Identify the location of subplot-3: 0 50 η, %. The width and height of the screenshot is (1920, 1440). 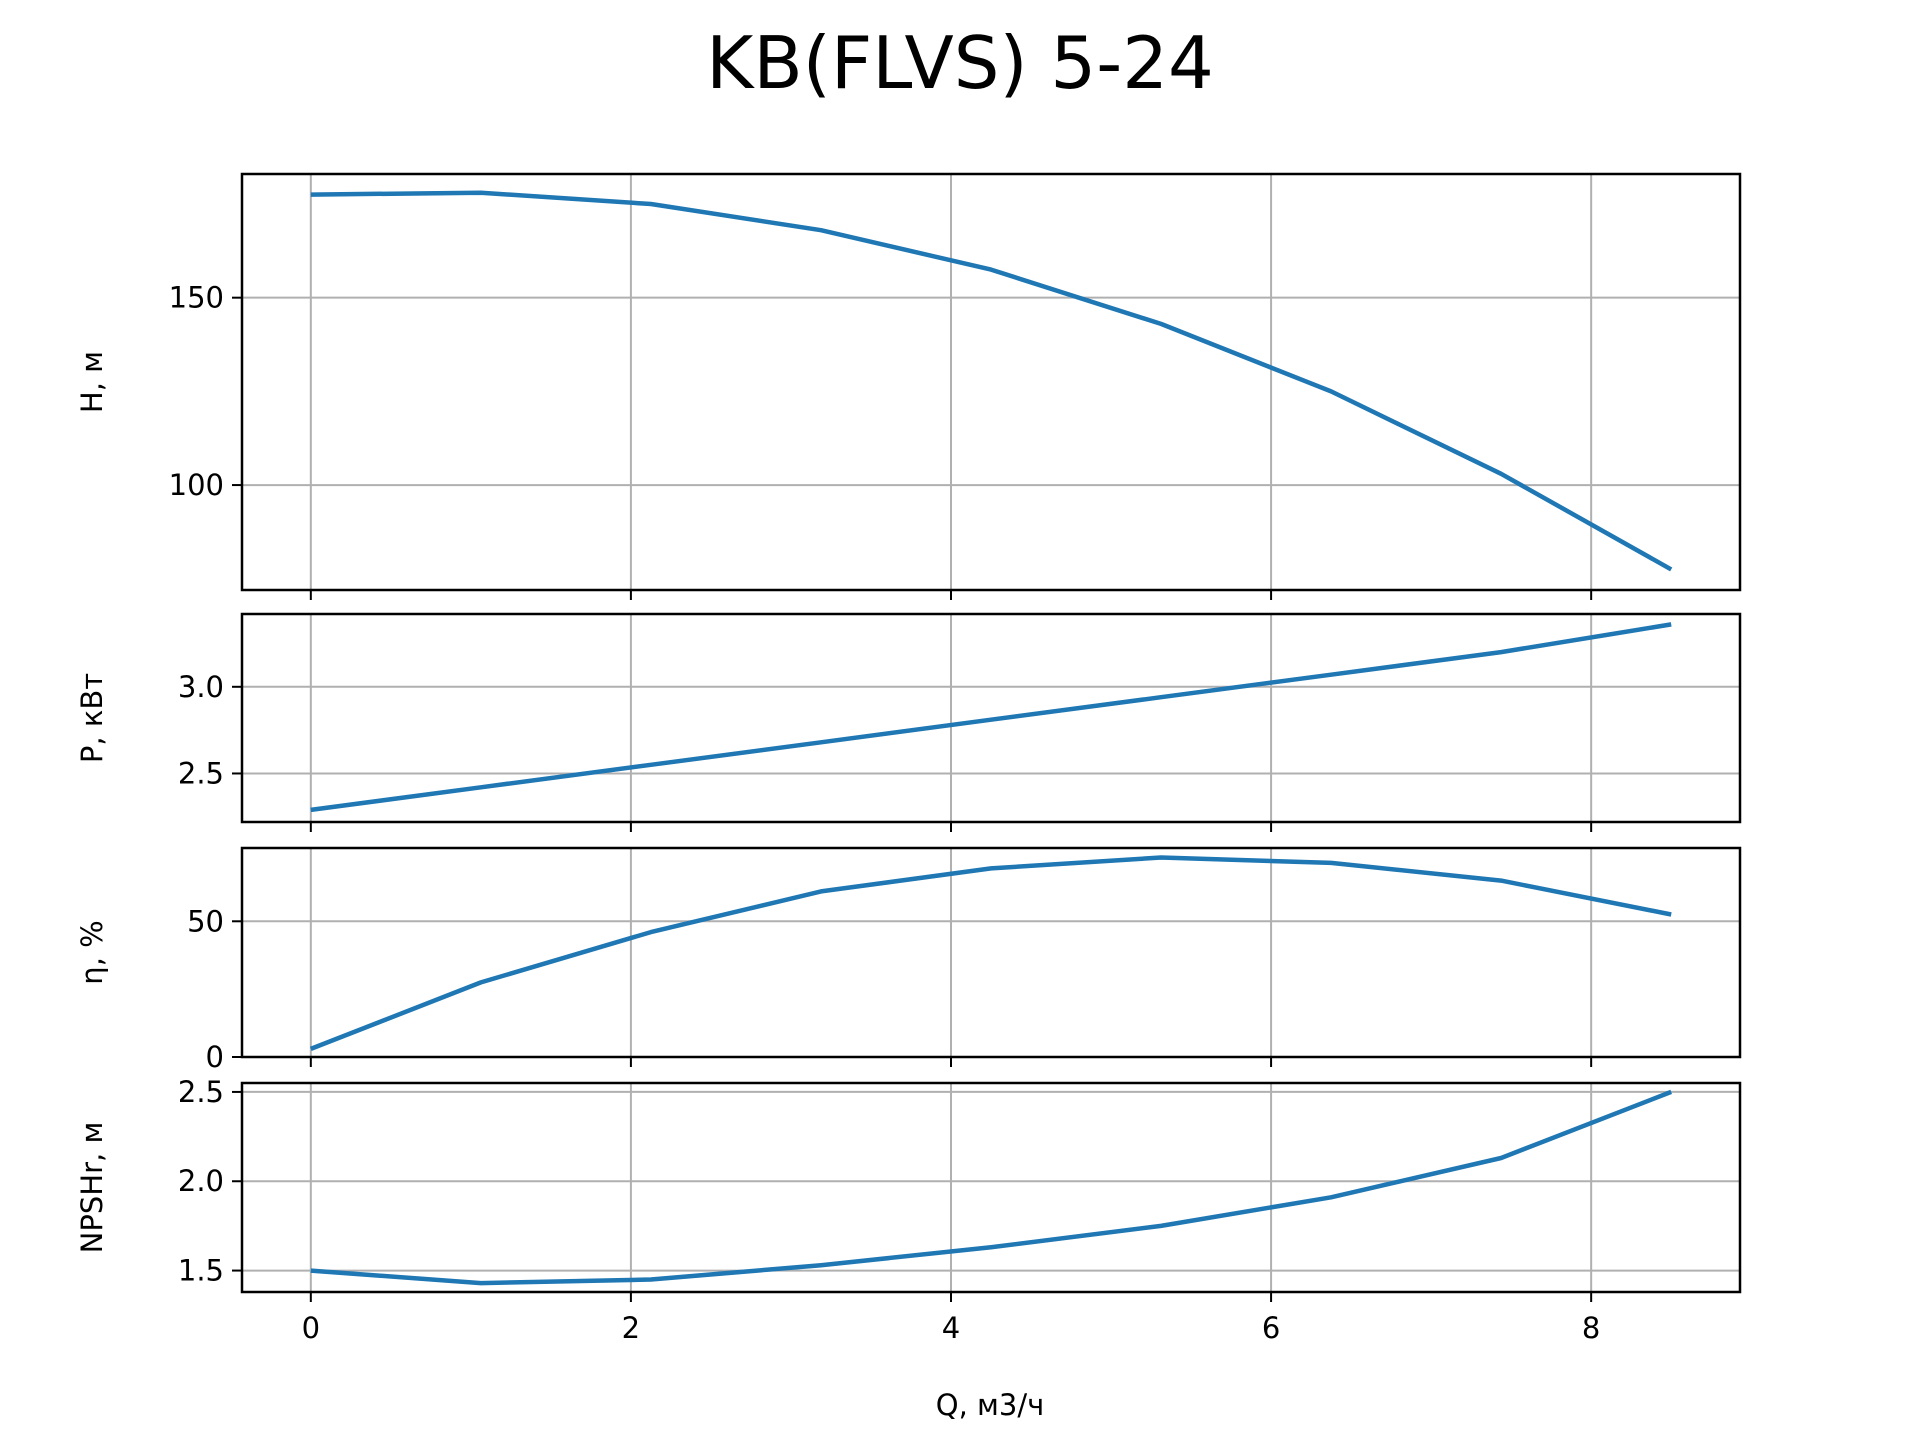
(908, 960).